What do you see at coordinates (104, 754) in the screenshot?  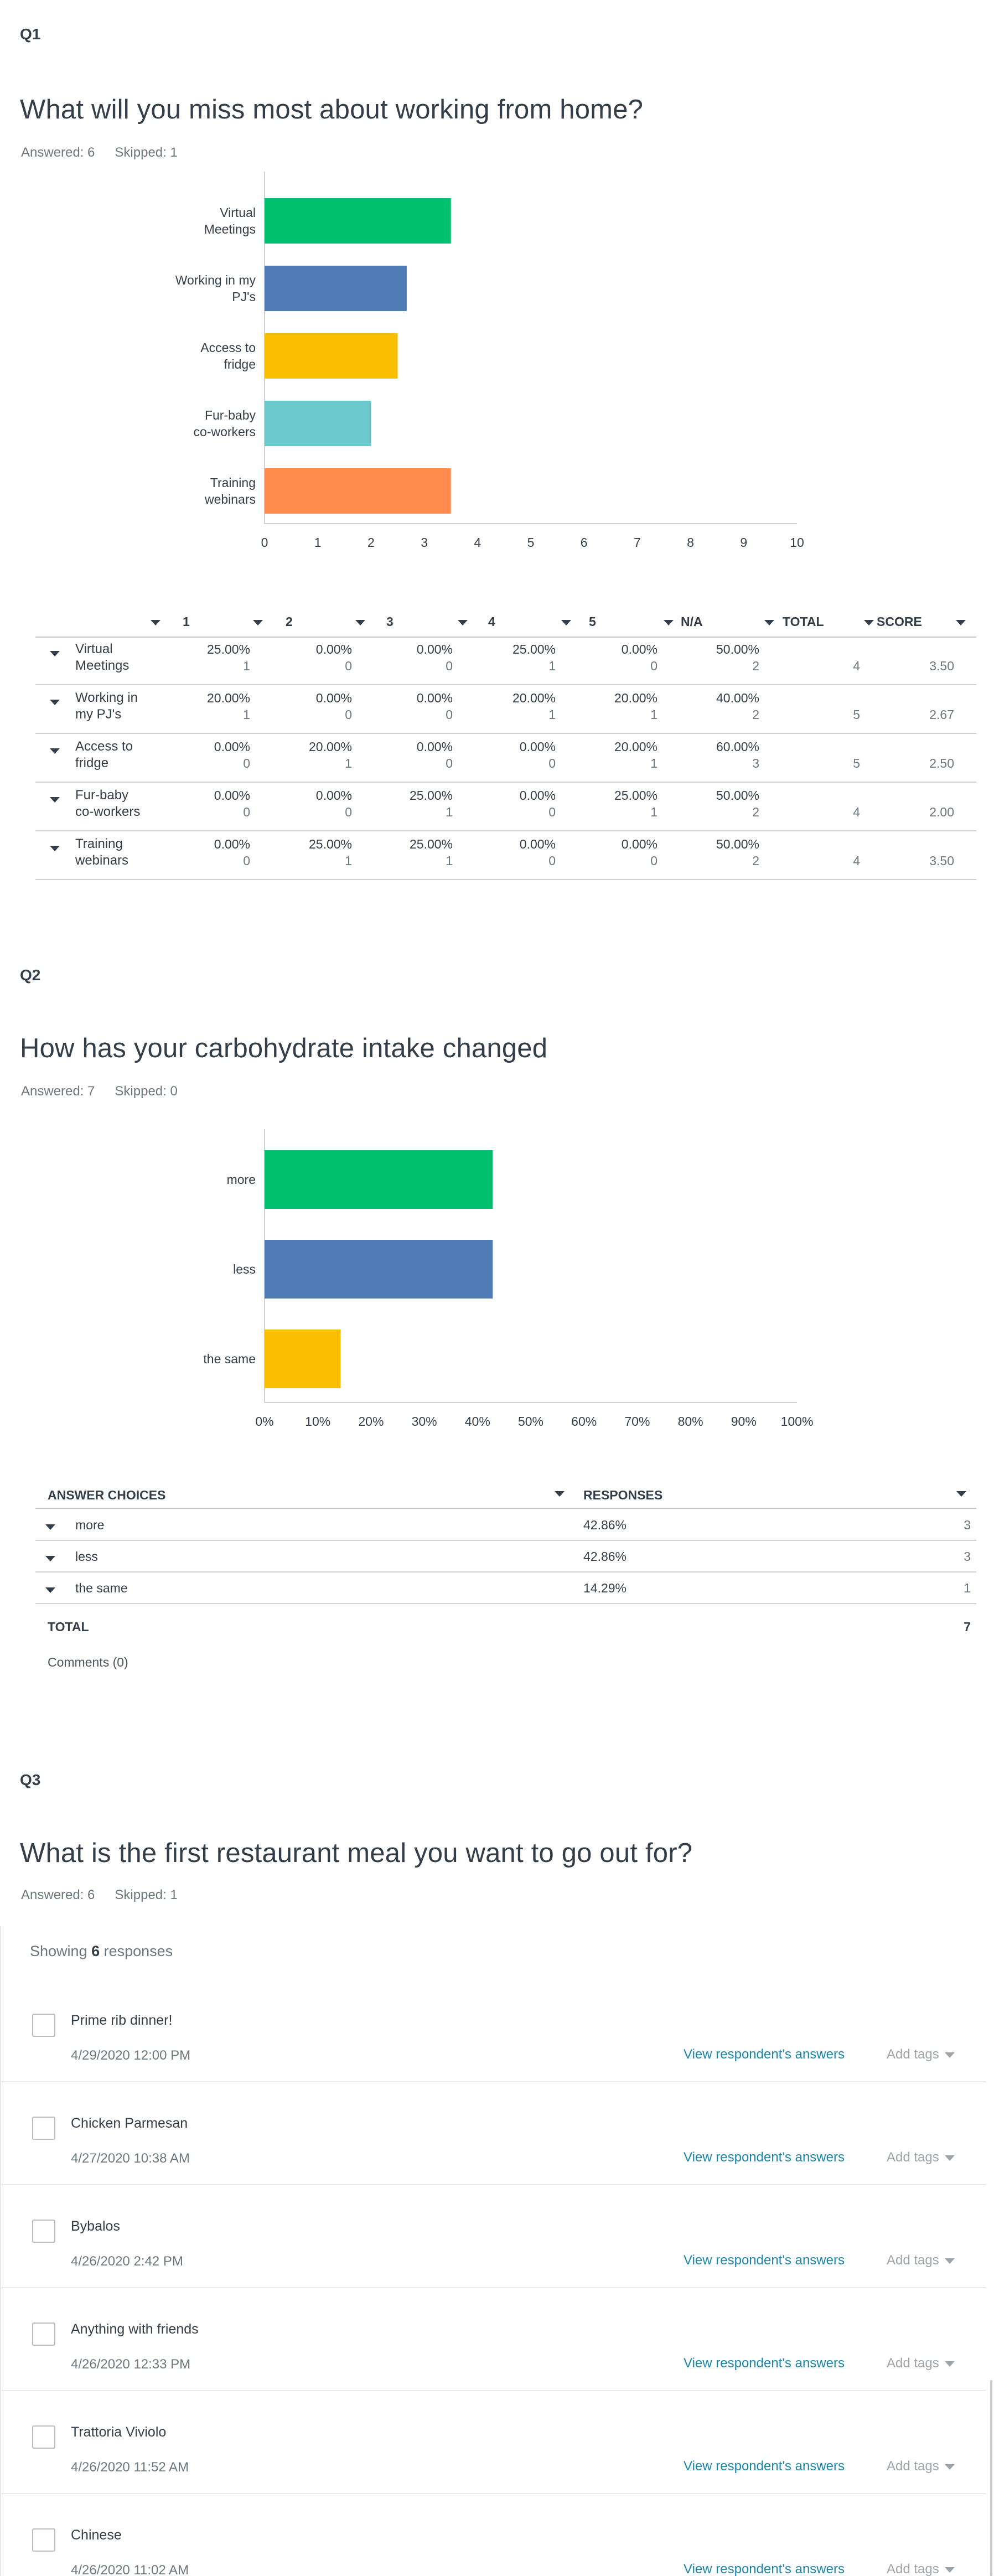 I see `row-label: Access to fridge` at bounding box center [104, 754].